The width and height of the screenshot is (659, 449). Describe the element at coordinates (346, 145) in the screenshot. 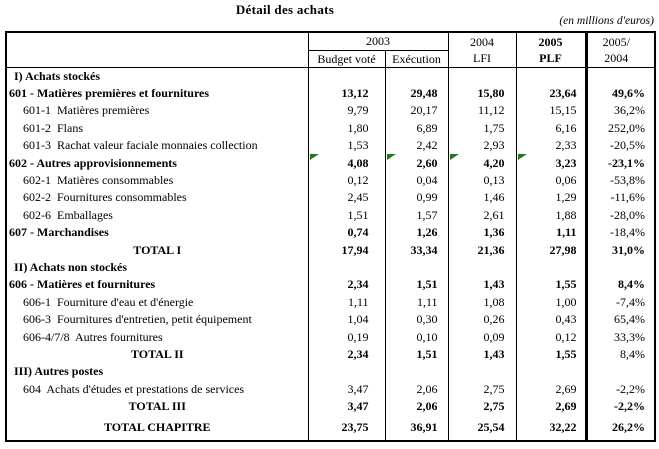

I see `cell-budget-vote: 1,53` at that location.